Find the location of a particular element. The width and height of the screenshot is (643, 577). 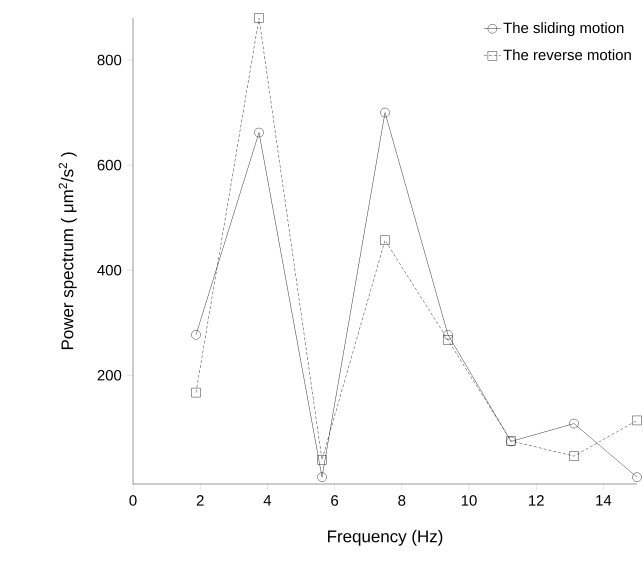

x-axis-title: Frequency (Hz) is located at coordinates (385, 538).